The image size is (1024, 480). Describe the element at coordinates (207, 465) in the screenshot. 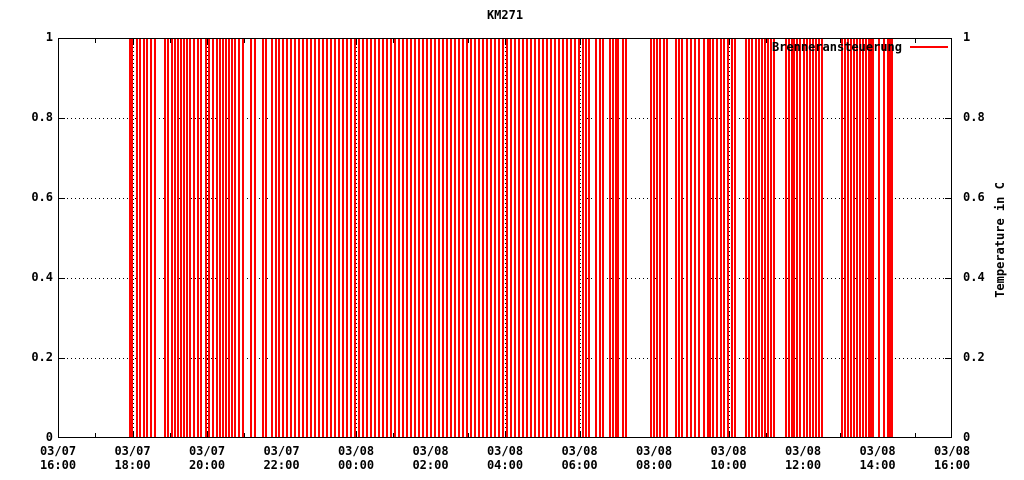

I see `x-tick-time: 20:00` at that location.